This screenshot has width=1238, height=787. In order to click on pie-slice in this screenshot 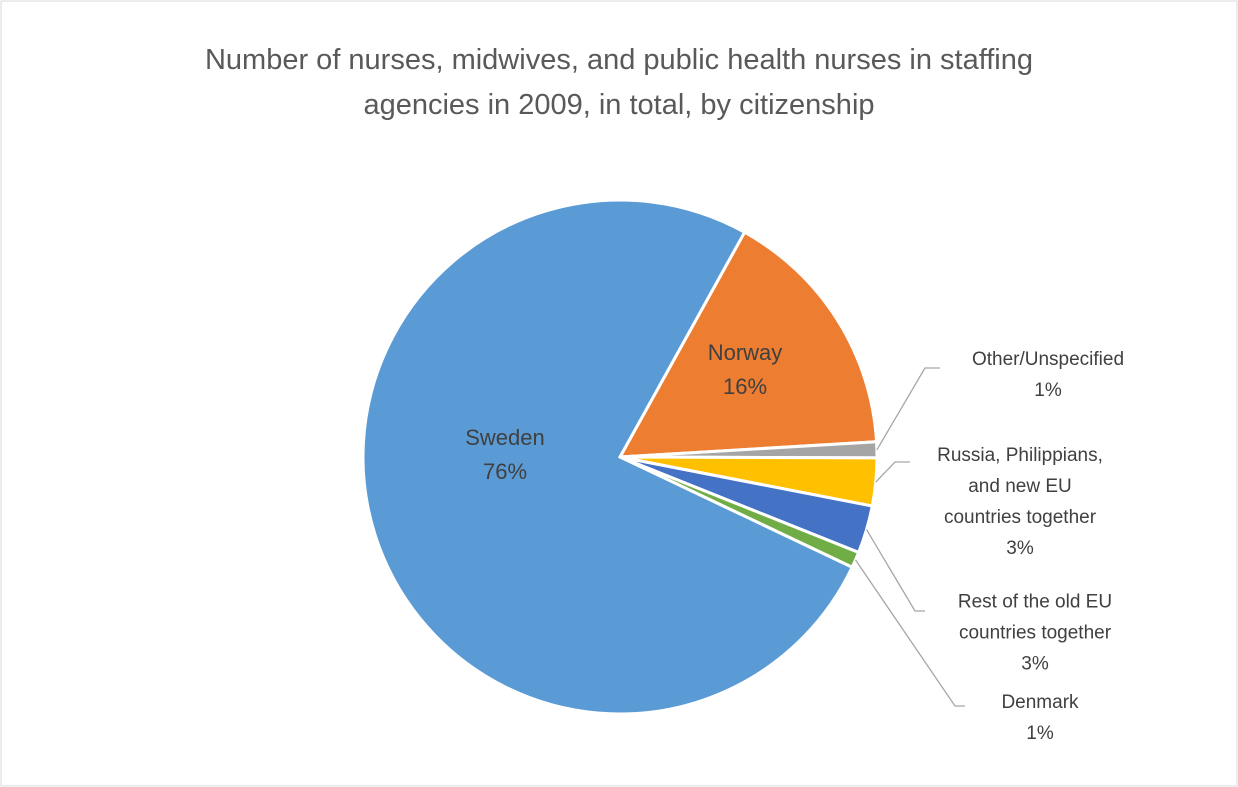, I will do `click(748, 344)`.